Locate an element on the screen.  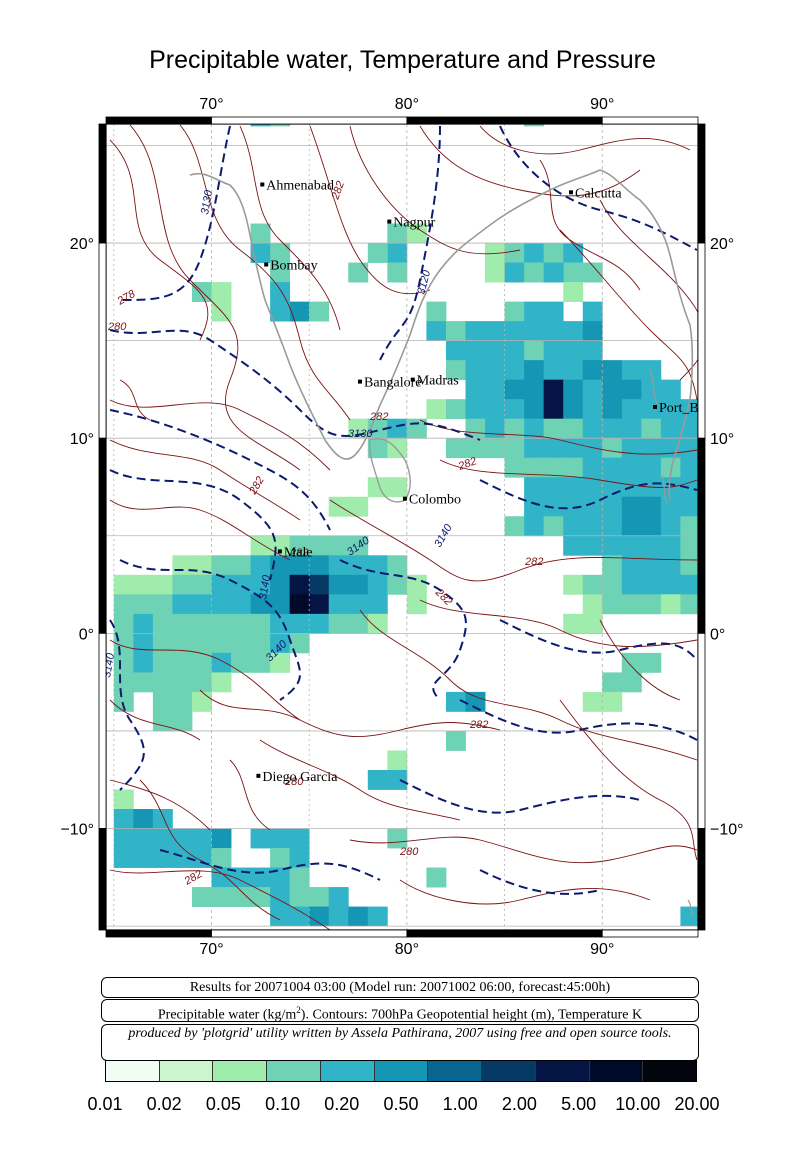
lon-tick-label-top: 90° is located at coordinates (602, 104).